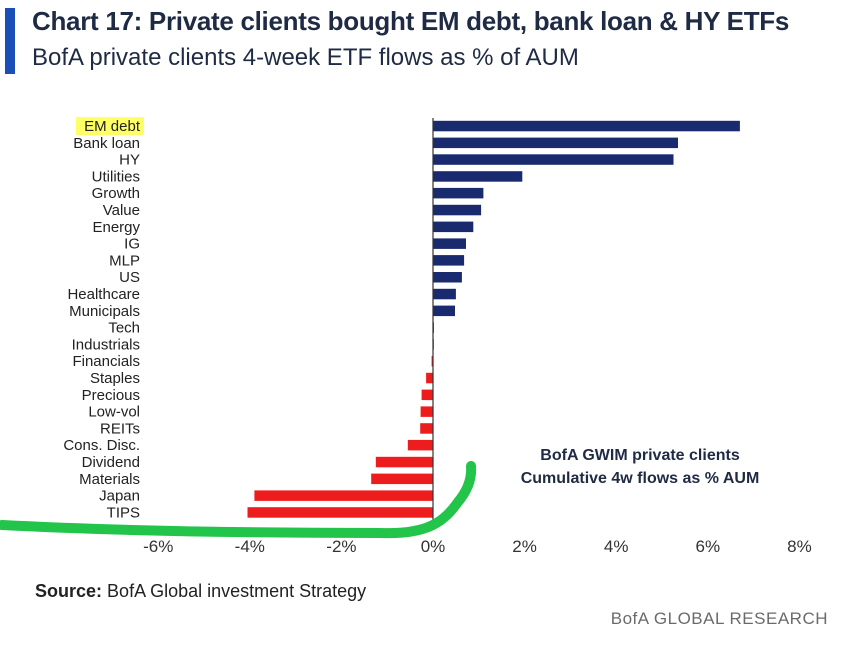 This screenshot has height=655, width=842. What do you see at coordinates (124, 260) in the screenshot?
I see `category-label: MLP` at bounding box center [124, 260].